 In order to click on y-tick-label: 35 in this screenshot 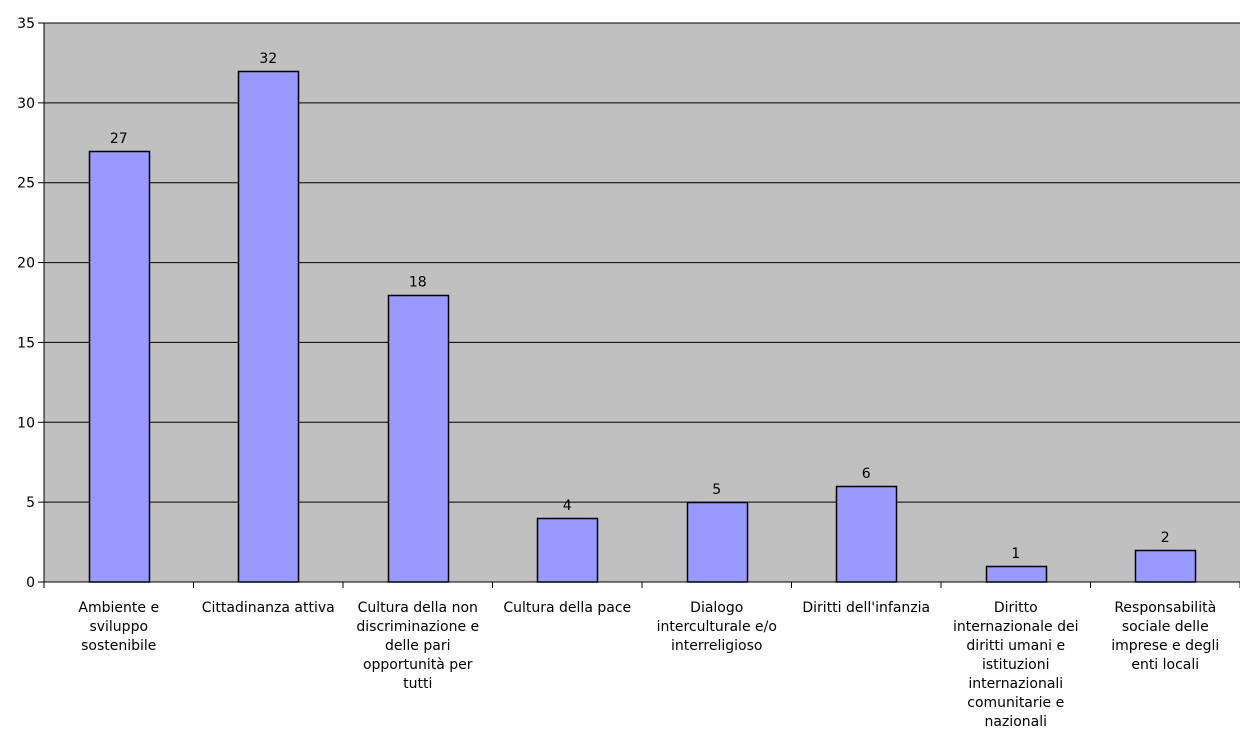, I will do `click(26, 24)`.